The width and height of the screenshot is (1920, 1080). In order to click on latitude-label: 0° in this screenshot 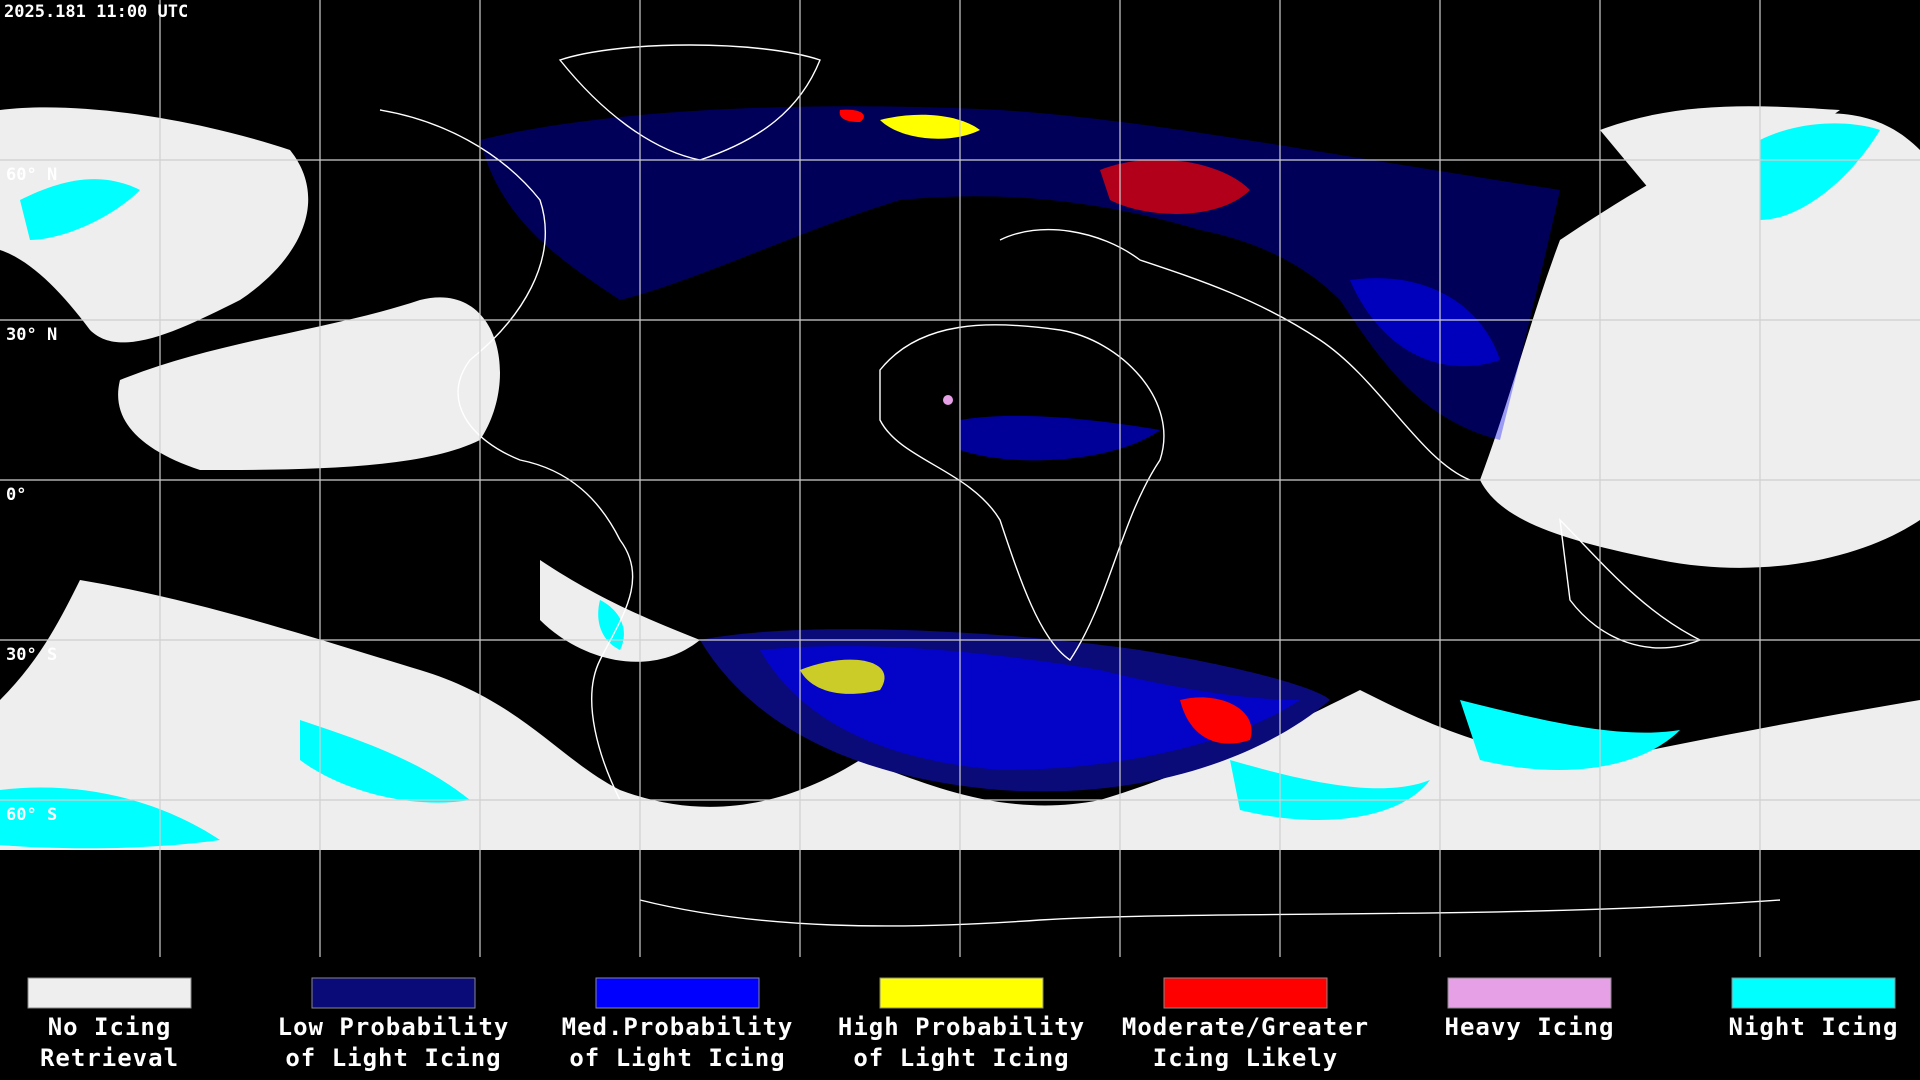, I will do `click(16, 495)`.